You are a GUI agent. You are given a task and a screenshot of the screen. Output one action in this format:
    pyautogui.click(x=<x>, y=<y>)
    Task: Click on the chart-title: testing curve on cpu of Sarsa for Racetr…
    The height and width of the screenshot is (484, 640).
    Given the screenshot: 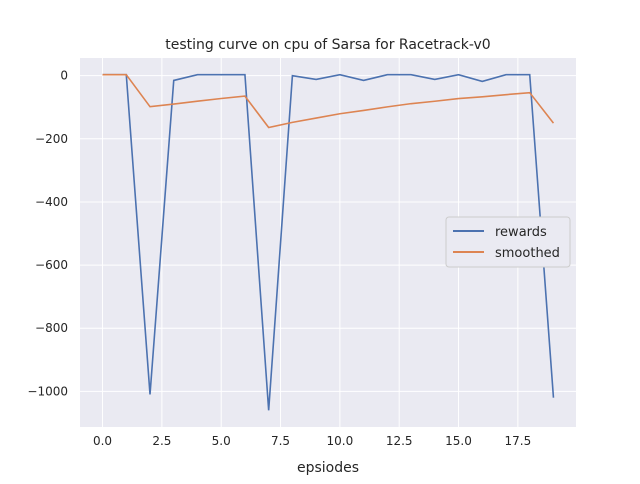 What is the action you would take?
    pyautogui.click(x=327, y=45)
    